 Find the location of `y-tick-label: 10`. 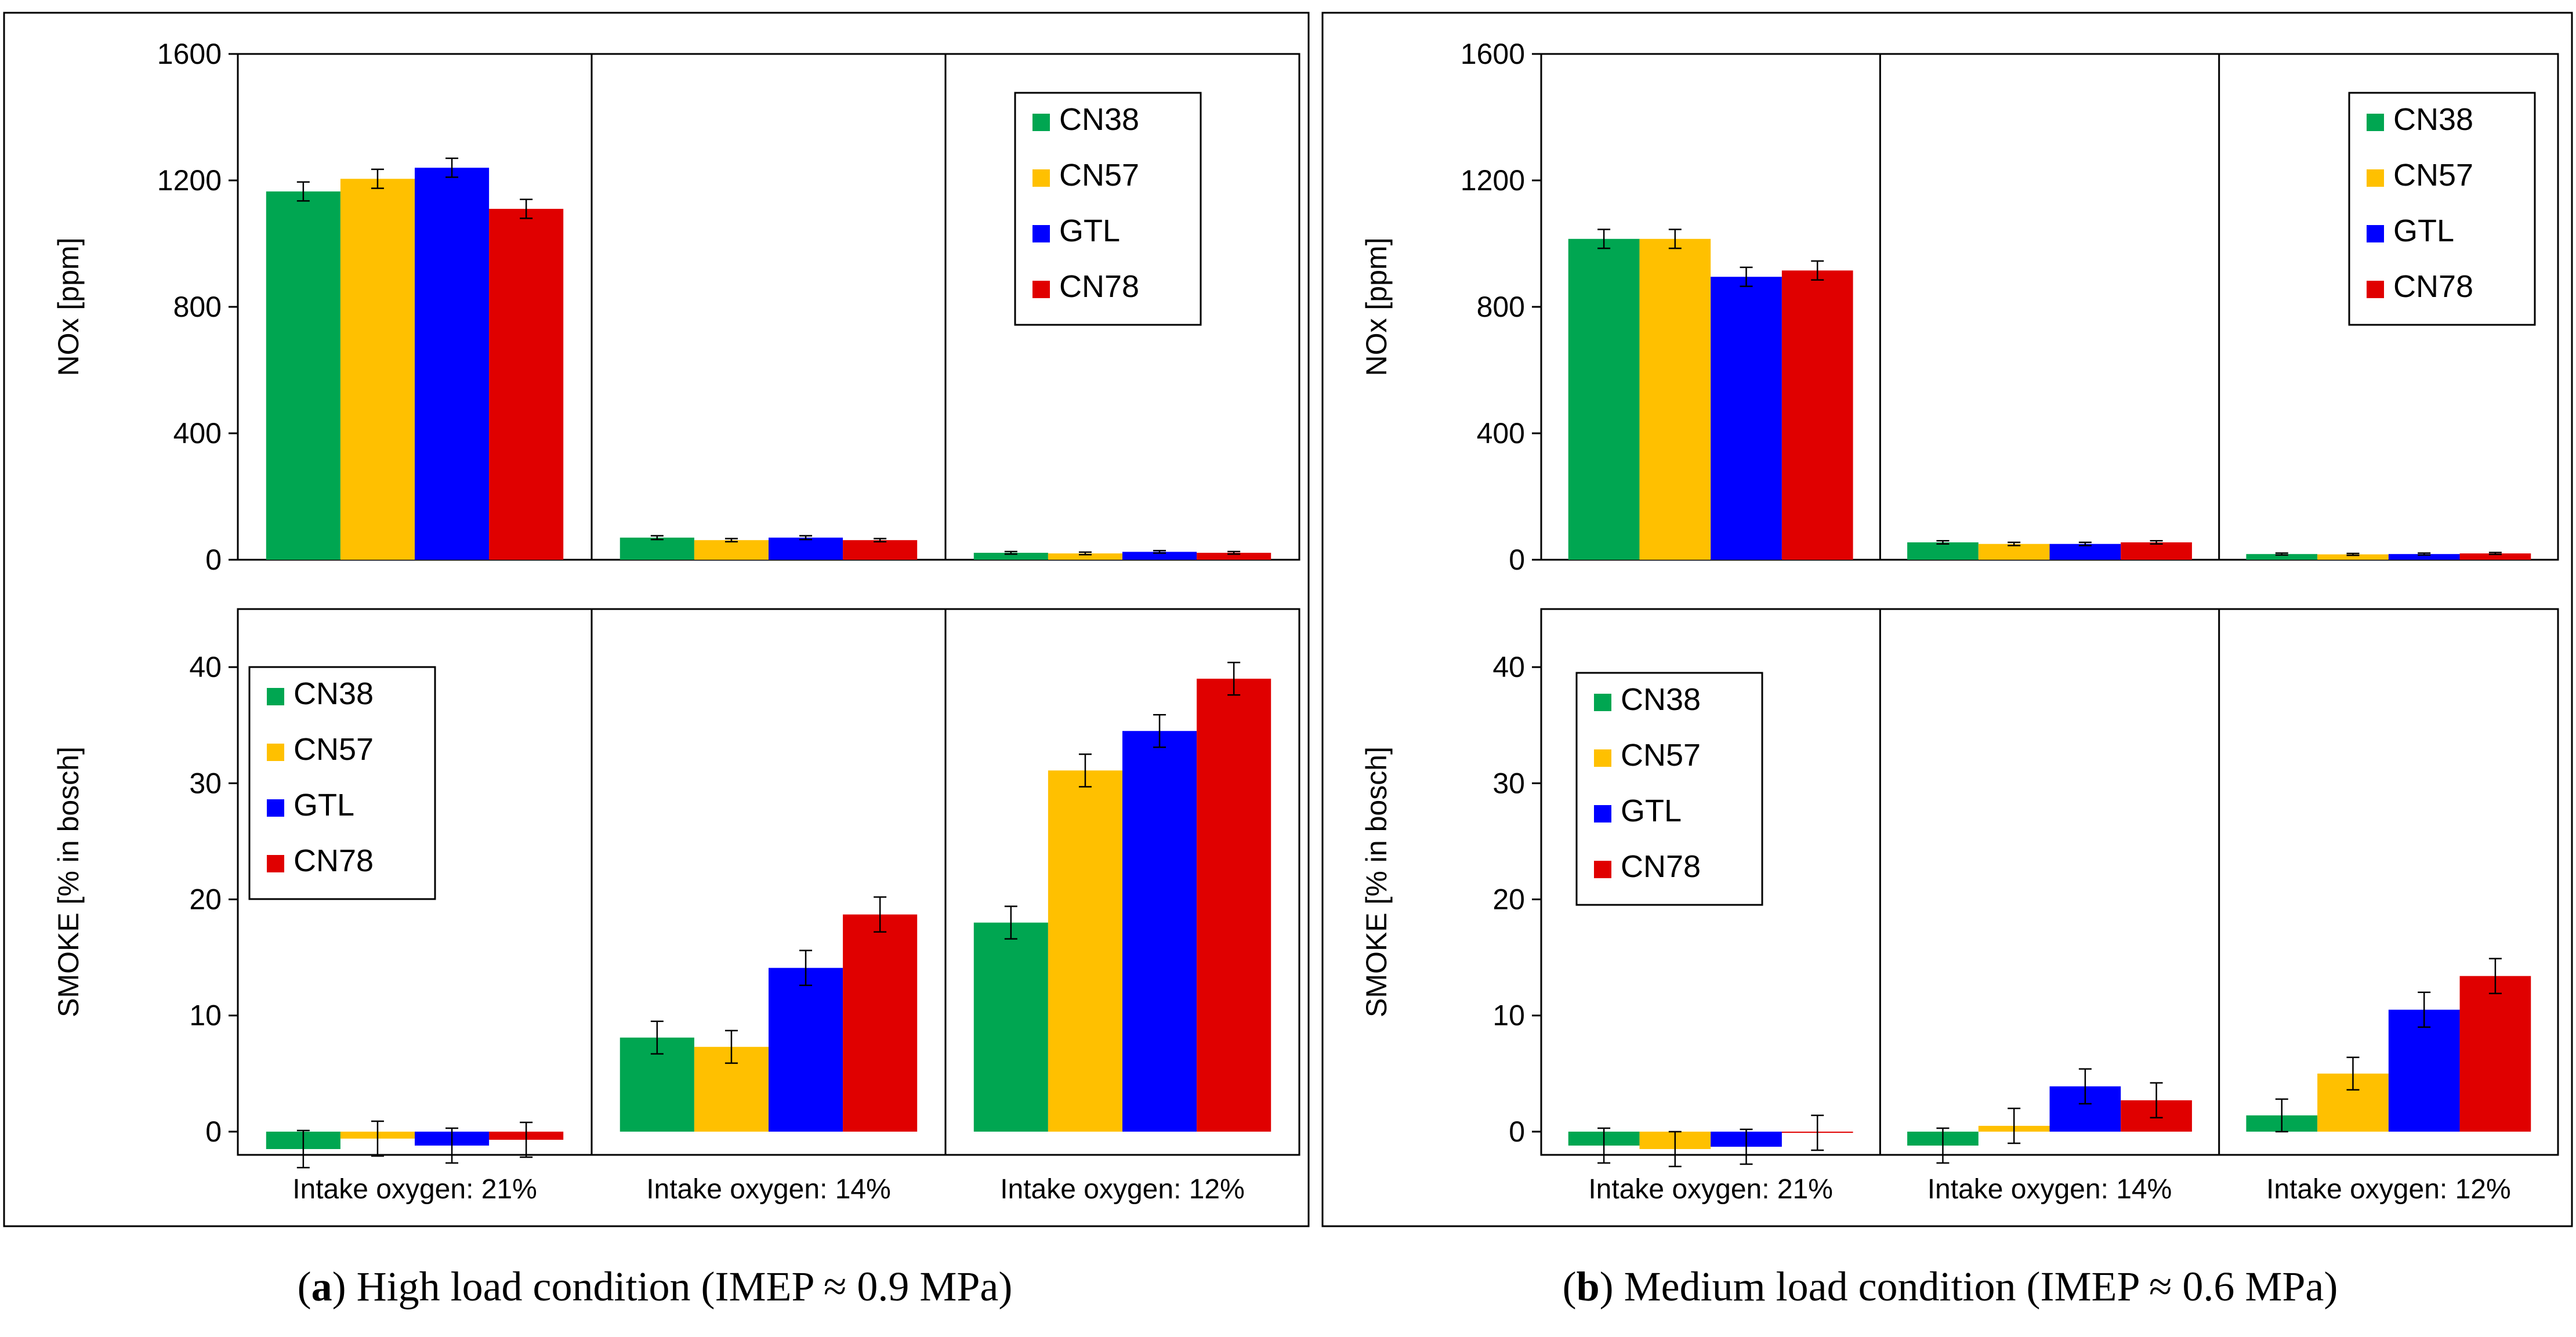

y-tick-label: 10 is located at coordinates (206, 1015).